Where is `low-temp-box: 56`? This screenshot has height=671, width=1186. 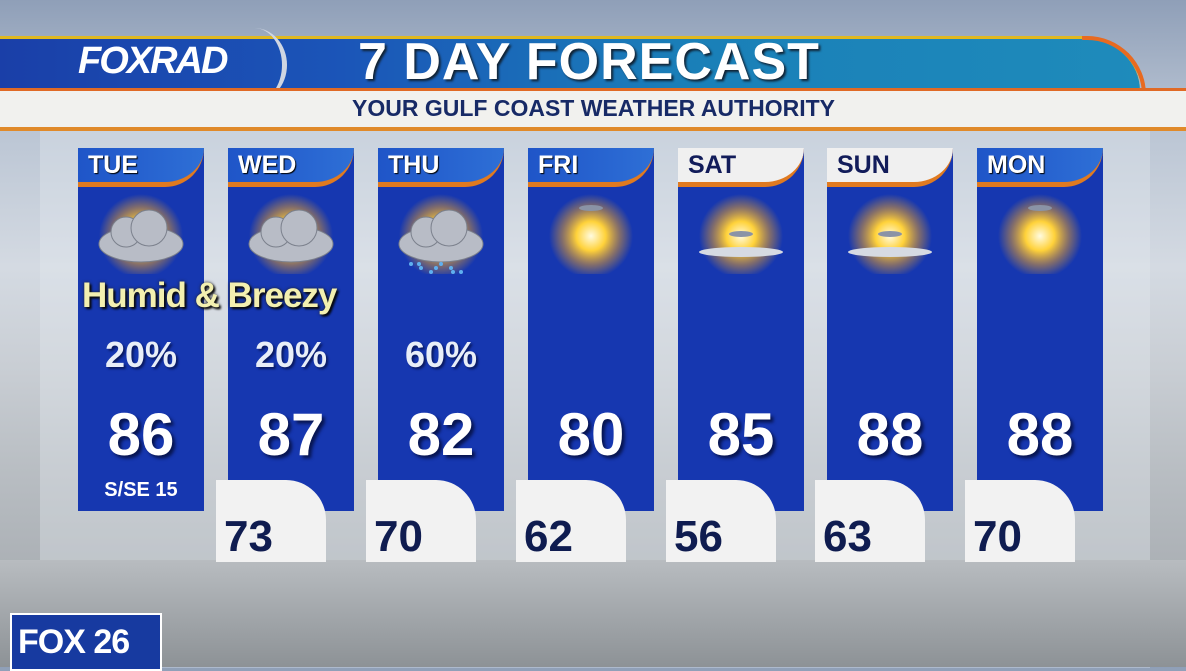 low-temp-box: 56 is located at coordinates (721, 521).